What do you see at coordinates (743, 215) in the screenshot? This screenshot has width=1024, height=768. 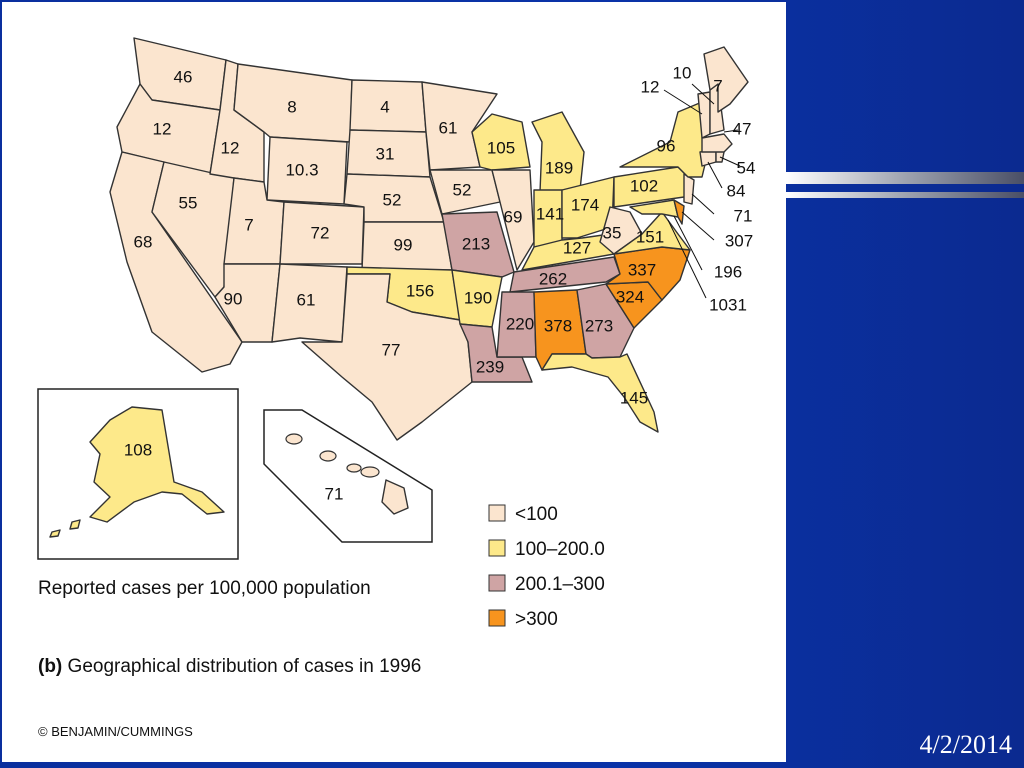 I see `label-nj: 71` at bounding box center [743, 215].